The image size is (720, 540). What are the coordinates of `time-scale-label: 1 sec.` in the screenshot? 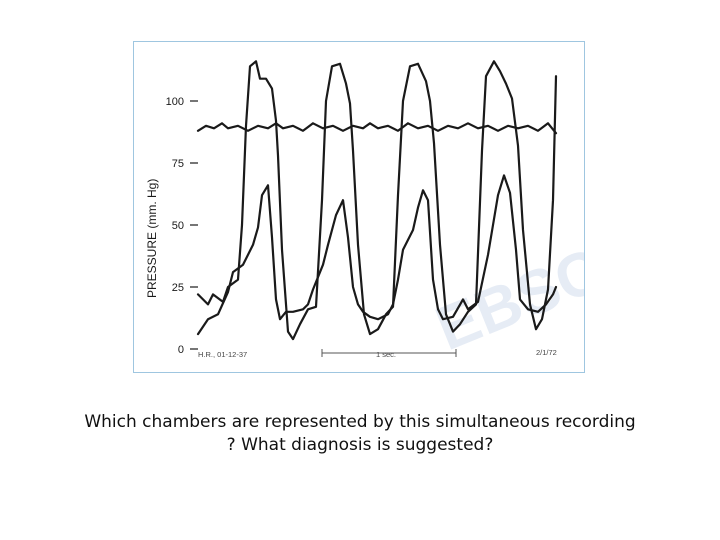 It's located at (386, 354).